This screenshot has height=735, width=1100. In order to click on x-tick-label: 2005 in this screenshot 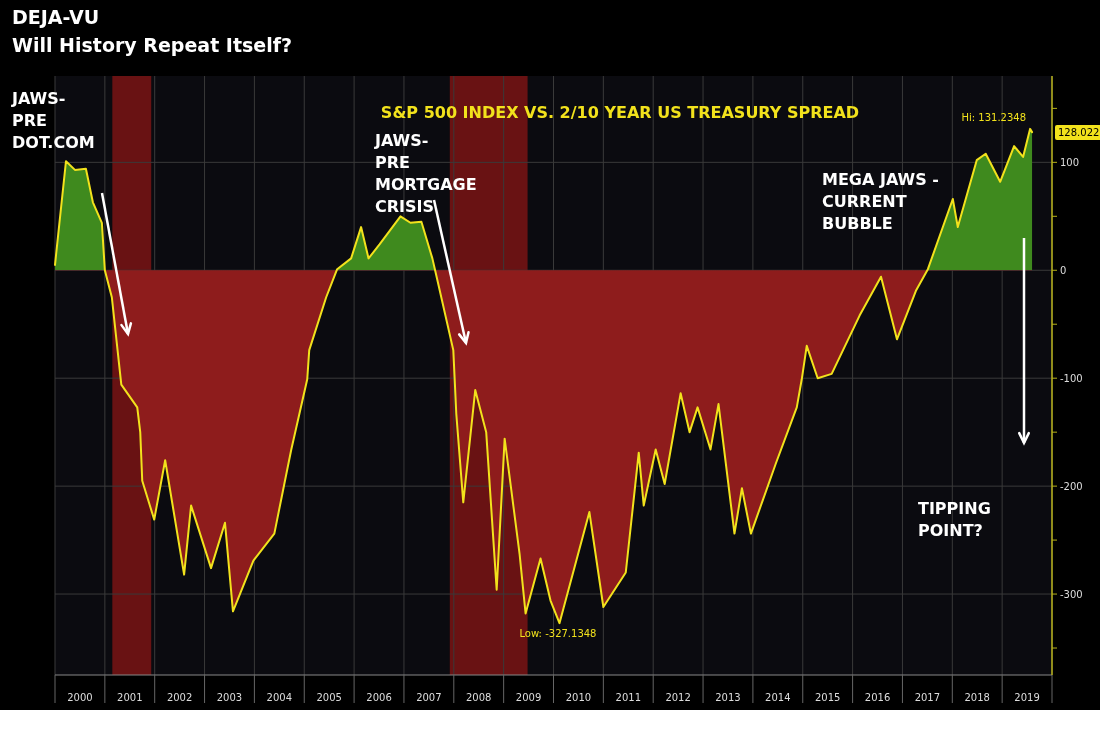, I will do `click(329, 697)`.